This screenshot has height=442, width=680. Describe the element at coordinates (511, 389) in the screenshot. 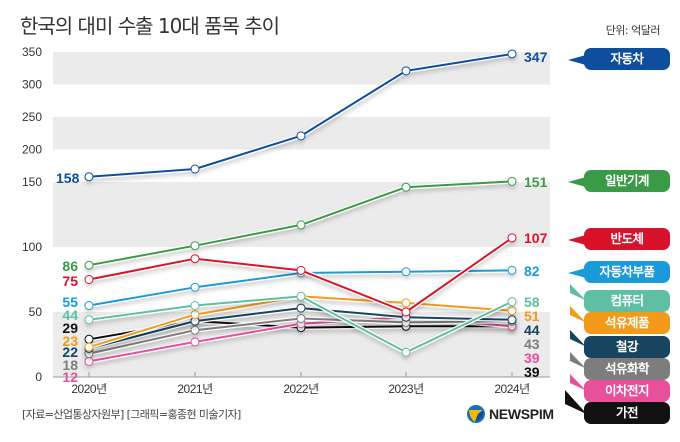

I see `x-tick-label: 2024년` at that location.